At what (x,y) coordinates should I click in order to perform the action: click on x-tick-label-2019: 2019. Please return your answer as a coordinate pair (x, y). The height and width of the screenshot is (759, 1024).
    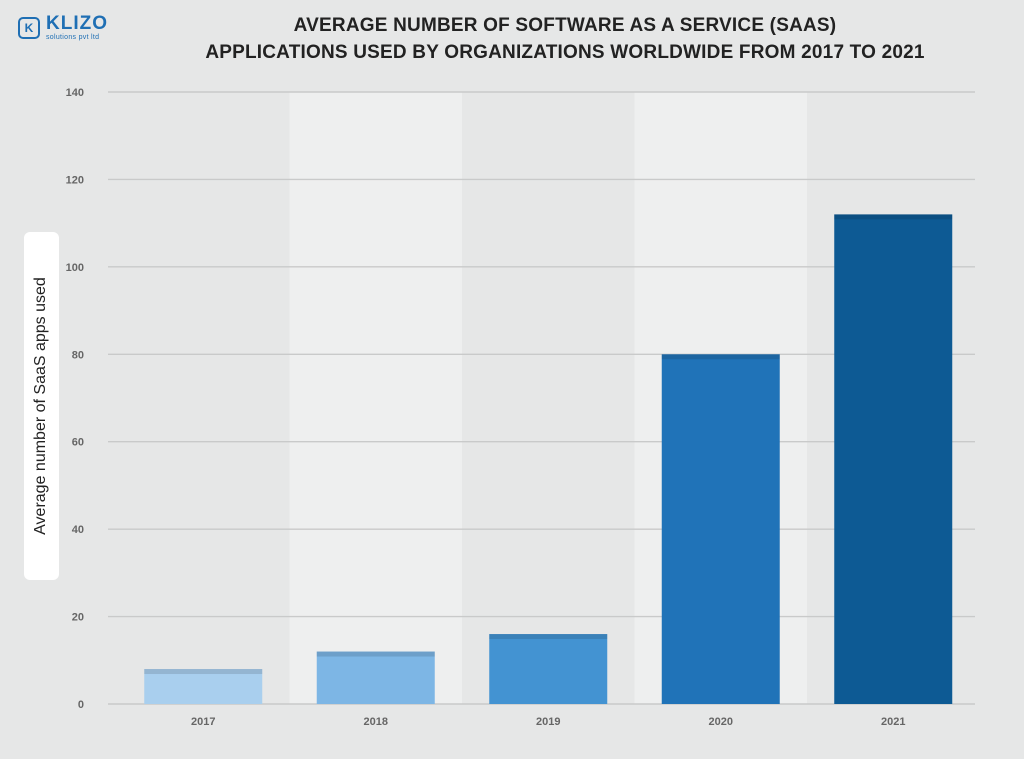
    Looking at the image, I should click on (548, 722).